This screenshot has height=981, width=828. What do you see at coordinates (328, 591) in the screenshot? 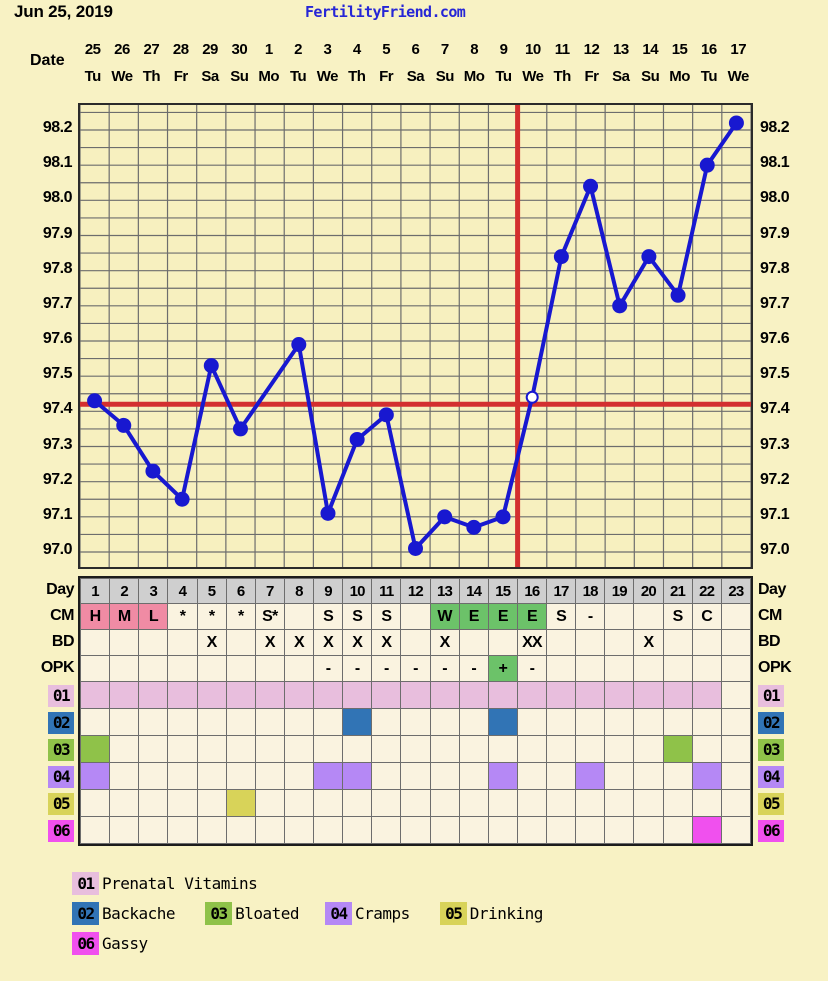
I see `day-number-cell: 9` at bounding box center [328, 591].